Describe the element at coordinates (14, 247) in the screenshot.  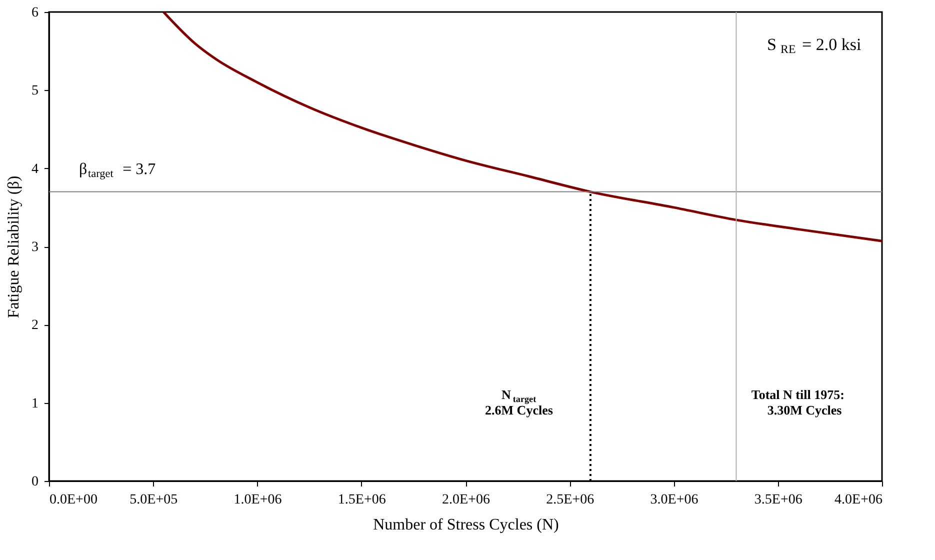
I see `y-axis-title: Fatigue Reliability (β)` at that location.